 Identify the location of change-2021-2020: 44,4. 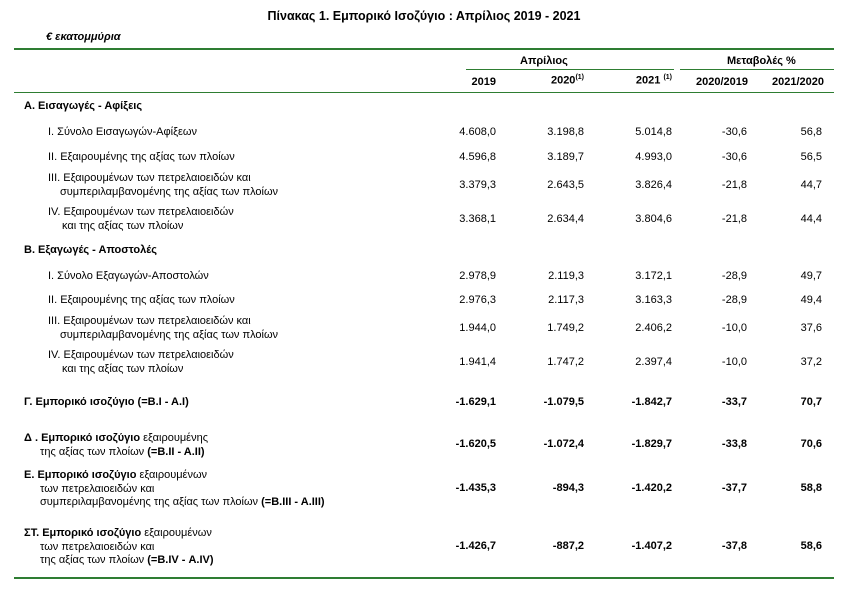
(811, 219).